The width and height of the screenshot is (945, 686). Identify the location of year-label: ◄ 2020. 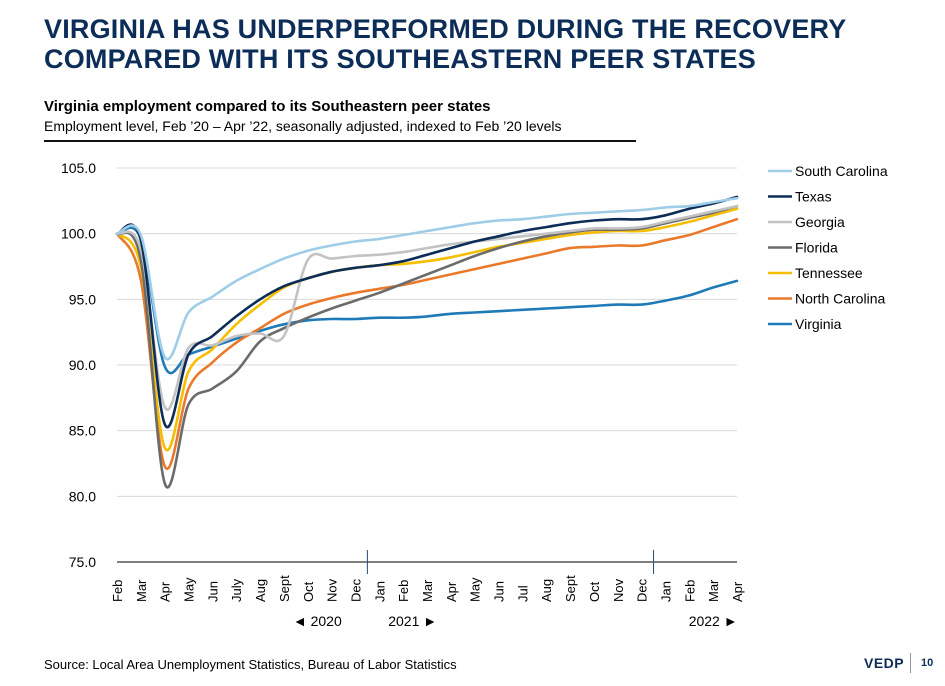
(317, 621).